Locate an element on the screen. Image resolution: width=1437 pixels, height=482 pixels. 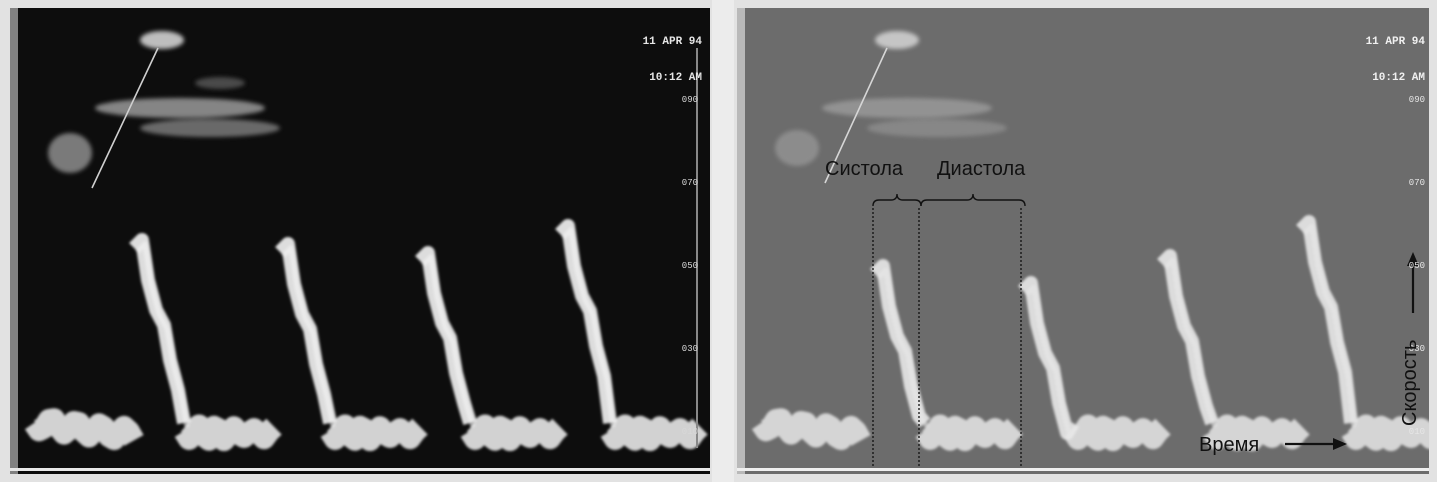
velocity-arrow-icon is located at coordinates (1413, 259).